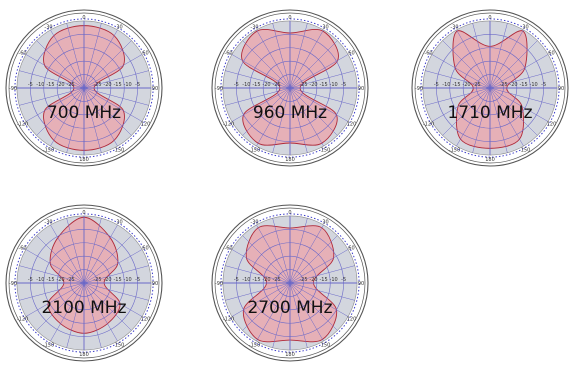 This screenshot has width=573, height=365. Describe the element at coordinates (83, 308) in the screenshot. I see `frequency-label: 2100 MHz` at that location.